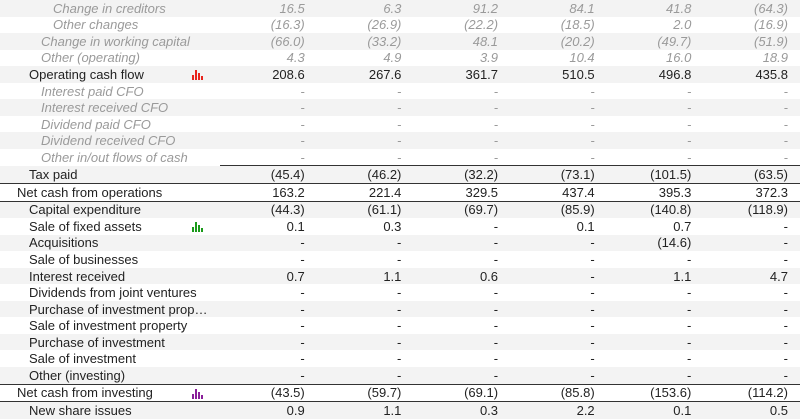  What do you see at coordinates (751, 392) in the screenshot?
I see `cell-value: (114.2)` at bounding box center [751, 392].